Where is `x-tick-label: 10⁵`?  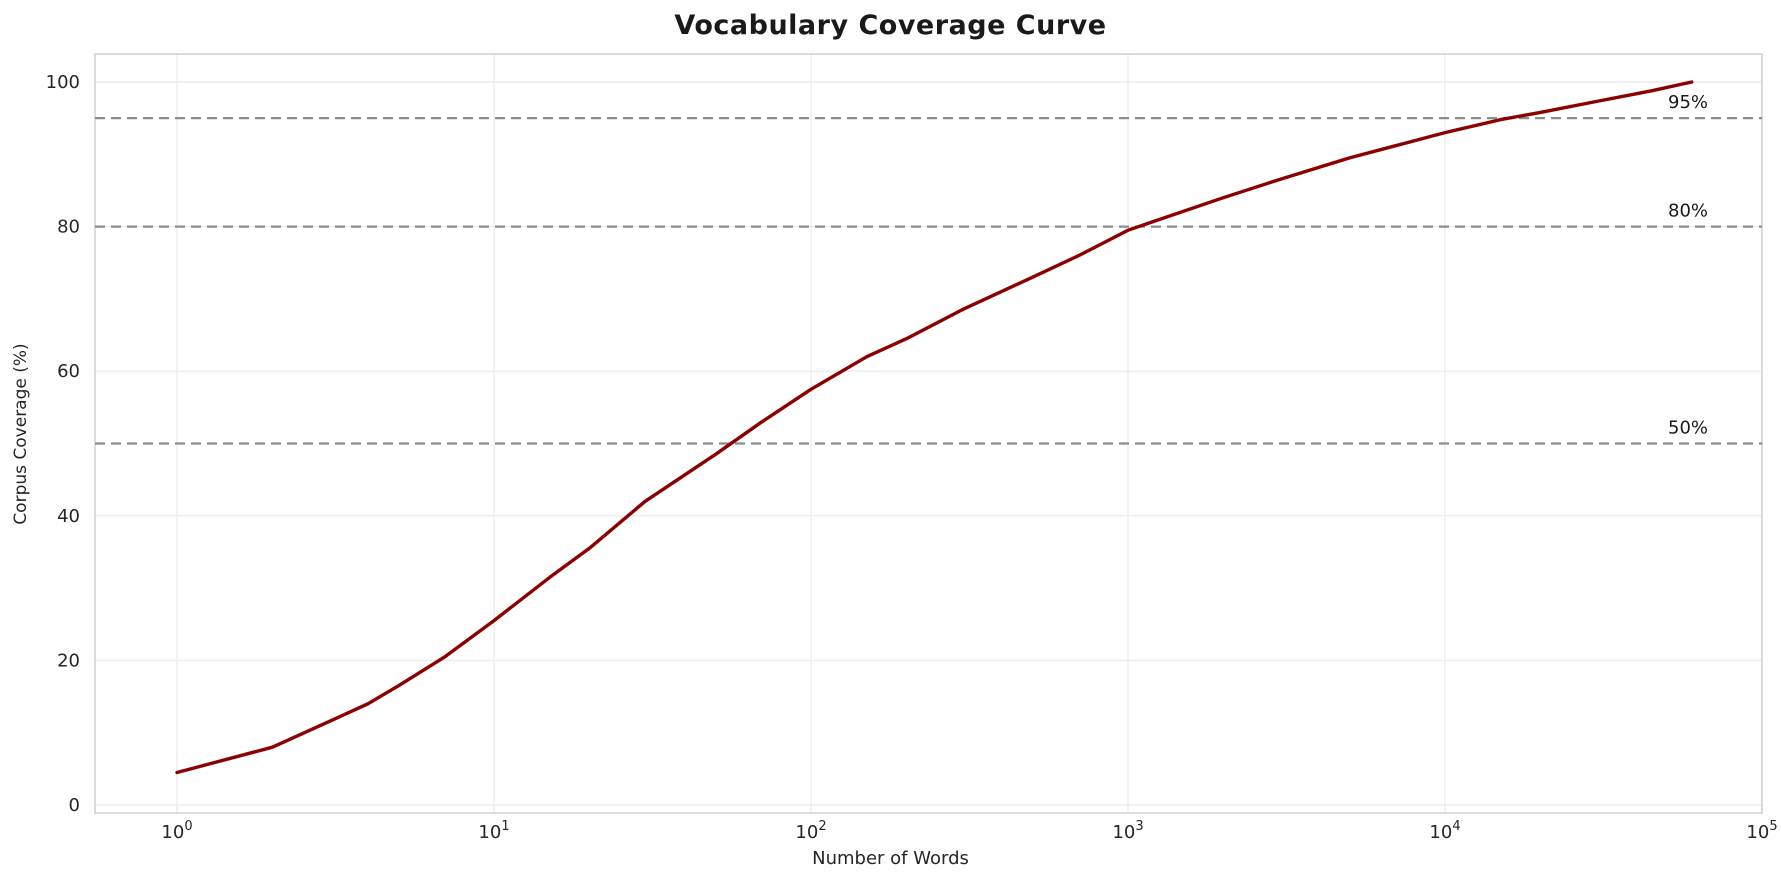 x-tick-label: 10⁵ is located at coordinates (1761, 831).